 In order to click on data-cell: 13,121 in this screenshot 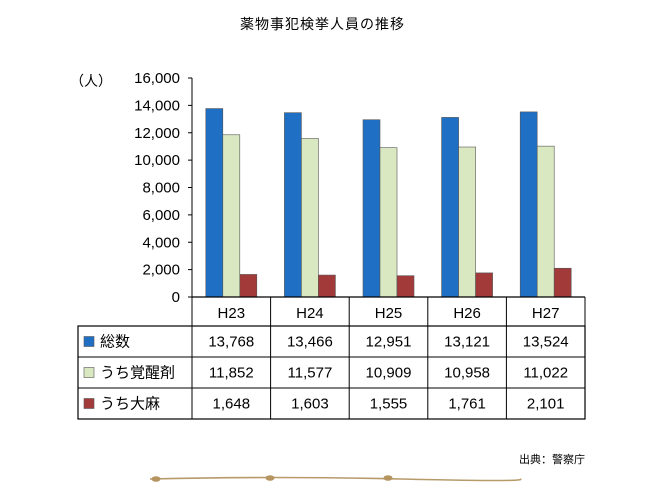, I will do `click(467, 342)`.